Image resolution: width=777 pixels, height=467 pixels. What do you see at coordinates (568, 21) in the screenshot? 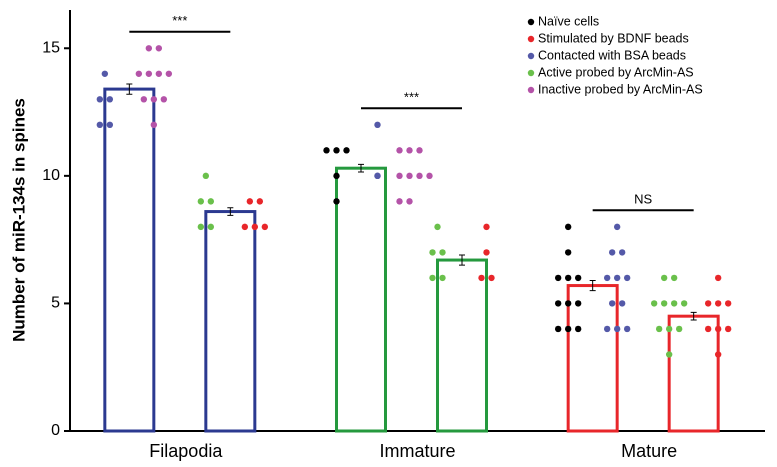
I see `legend-label: Naïve cells` at bounding box center [568, 21].